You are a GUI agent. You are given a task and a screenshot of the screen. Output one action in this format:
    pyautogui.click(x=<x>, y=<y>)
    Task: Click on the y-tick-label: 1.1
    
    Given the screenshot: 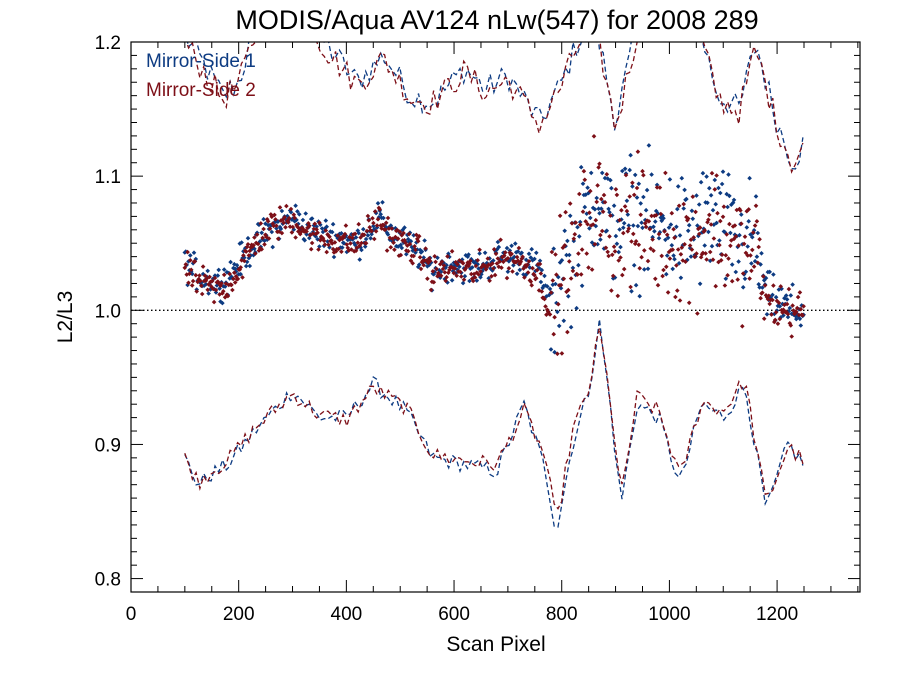 What is the action you would take?
    pyautogui.click(x=108, y=177)
    